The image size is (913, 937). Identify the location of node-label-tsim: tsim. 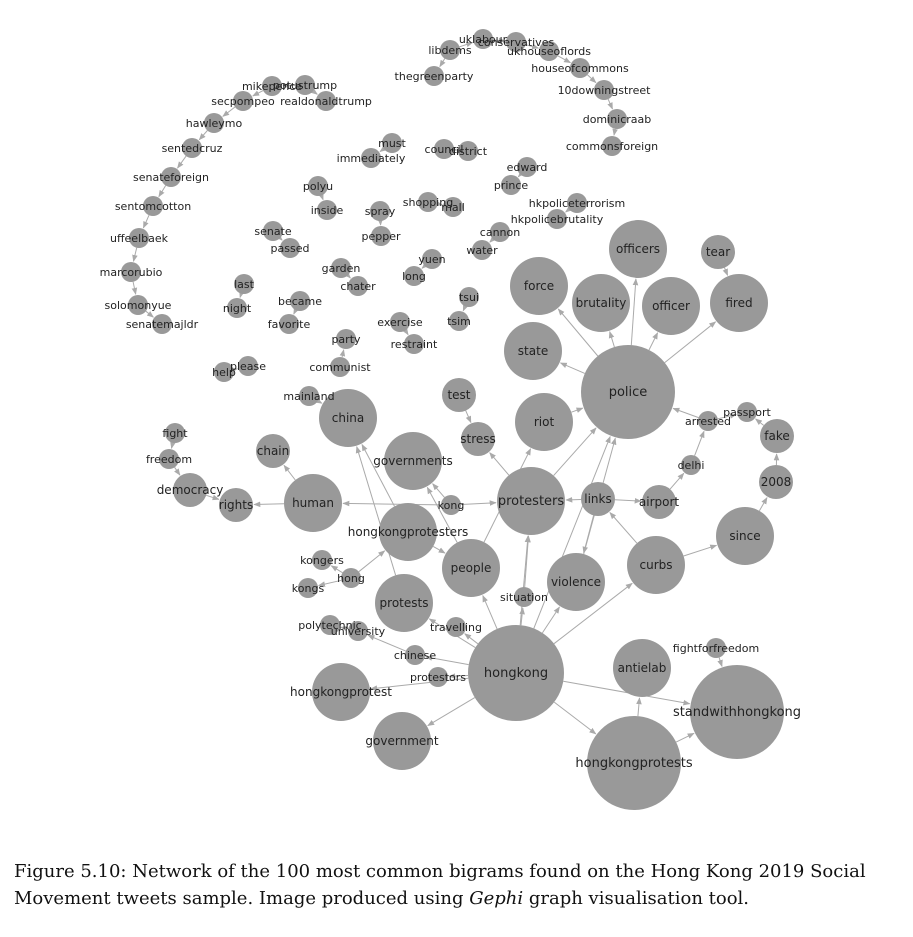
(459, 321).